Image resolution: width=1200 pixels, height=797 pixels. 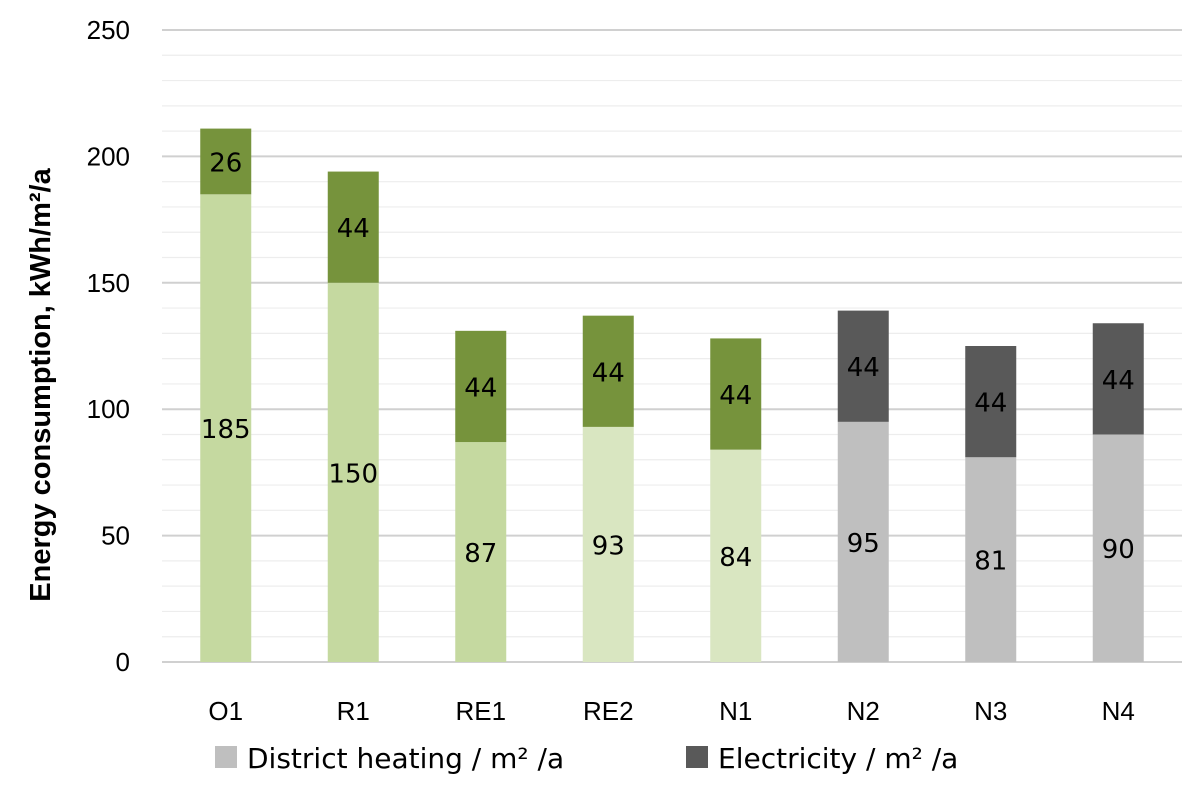 I want to click on x-tick-label: N4, so click(x=1118, y=711).